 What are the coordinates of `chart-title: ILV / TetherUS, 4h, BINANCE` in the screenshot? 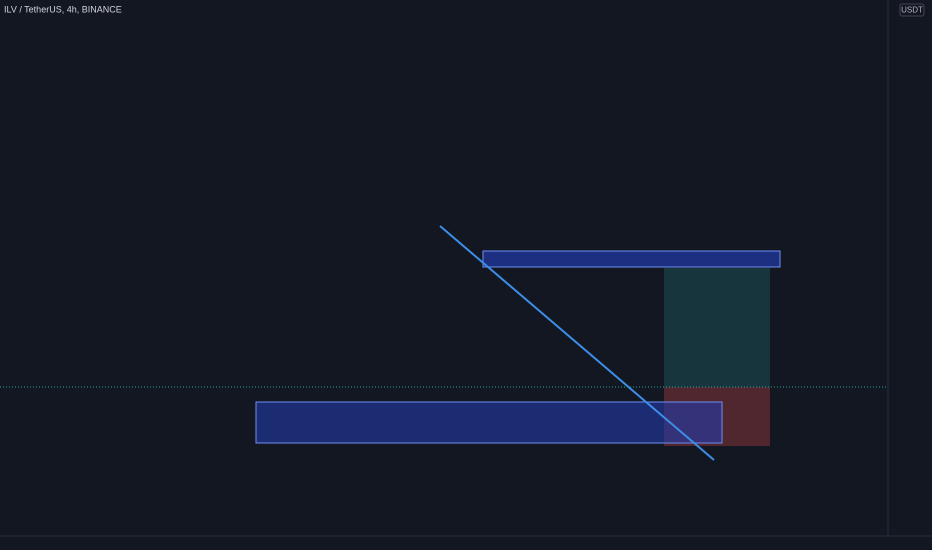 It's located at (63, 9).